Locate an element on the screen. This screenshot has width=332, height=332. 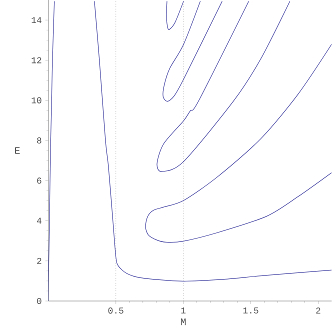
x-axis-title: M is located at coordinates (183, 322).